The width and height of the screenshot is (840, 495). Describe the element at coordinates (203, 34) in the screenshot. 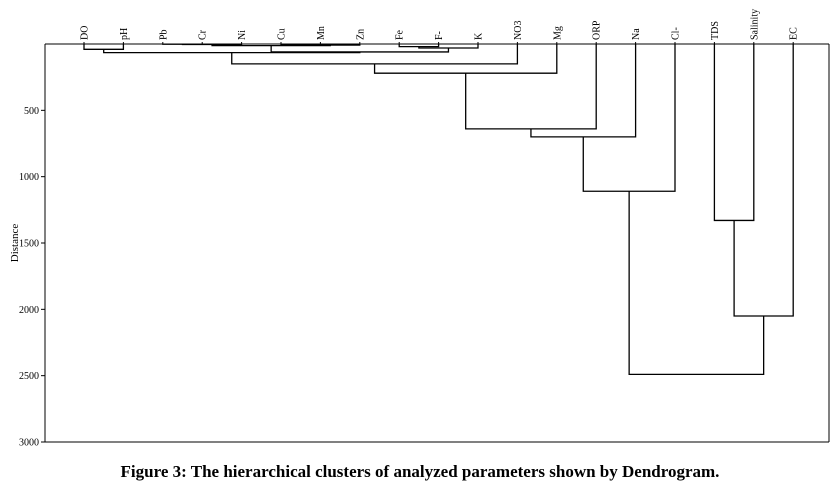

I see `leaf-label: Cr` at that location.